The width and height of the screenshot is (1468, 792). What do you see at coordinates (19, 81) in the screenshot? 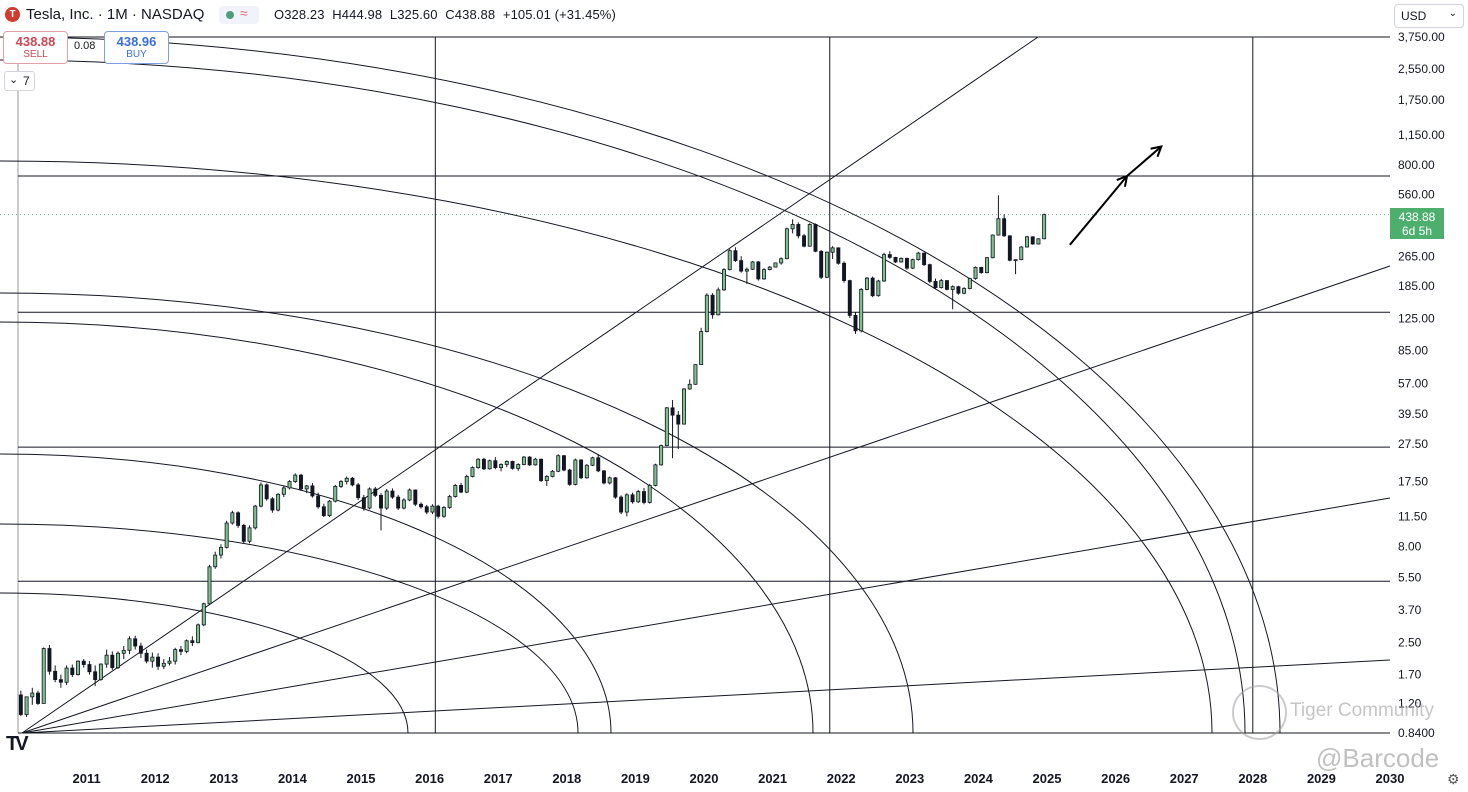
I see `indicators-collapse-button: ⌄ 7` at bounding box center [19, 81].